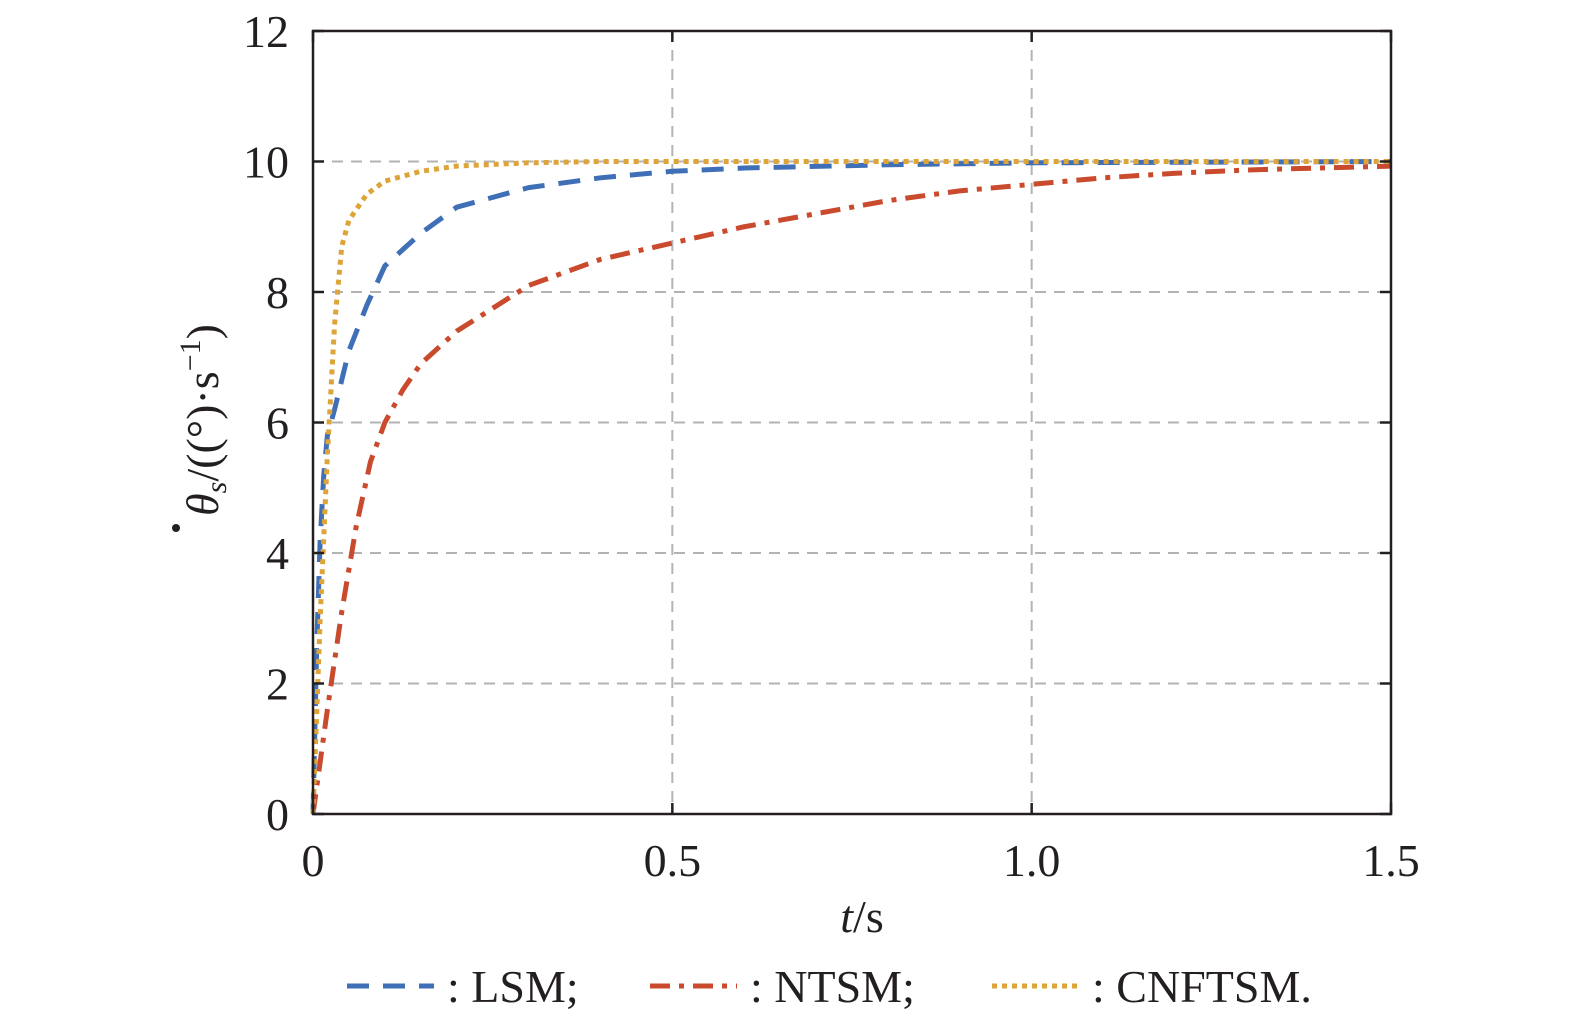  I want to click on legend-label-cnftsm: : CNFTSM., so click(1202, 986).